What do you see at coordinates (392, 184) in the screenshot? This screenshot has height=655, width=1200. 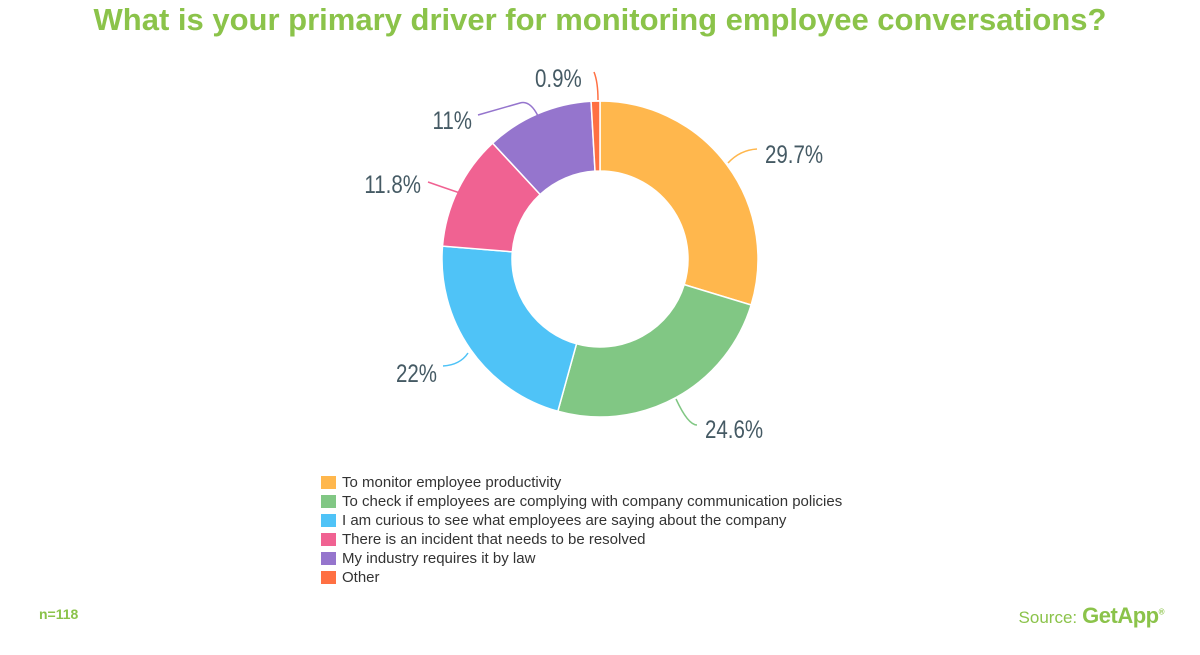 I see `data-label: 11.8%` at bounding box center [392, 184].